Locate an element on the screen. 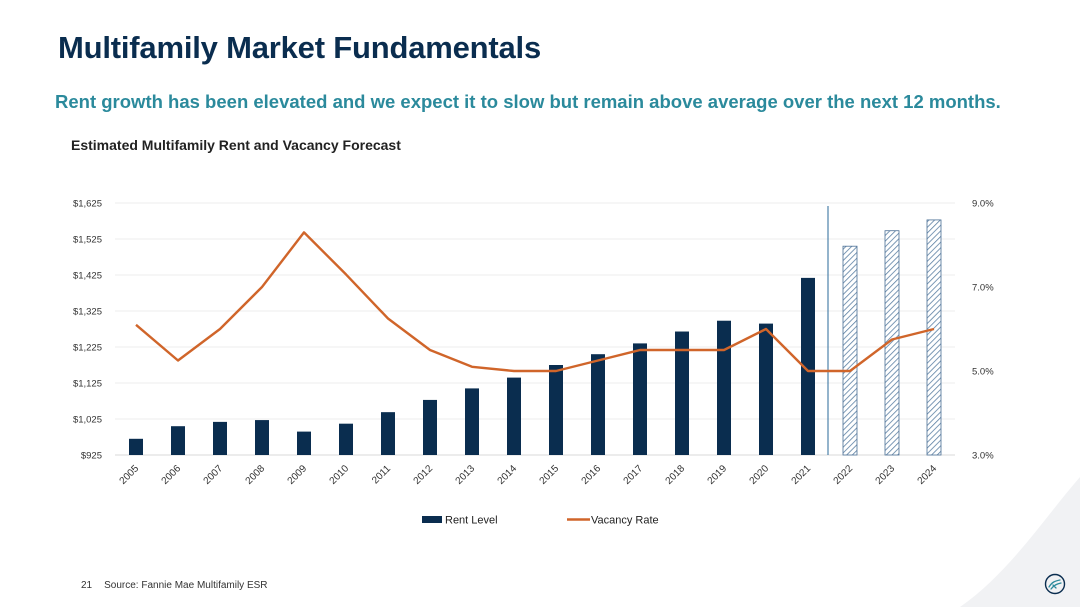 The image size is (1080, 607). y-right-tick-label: 7.0% is located at coordinates (983, 288).